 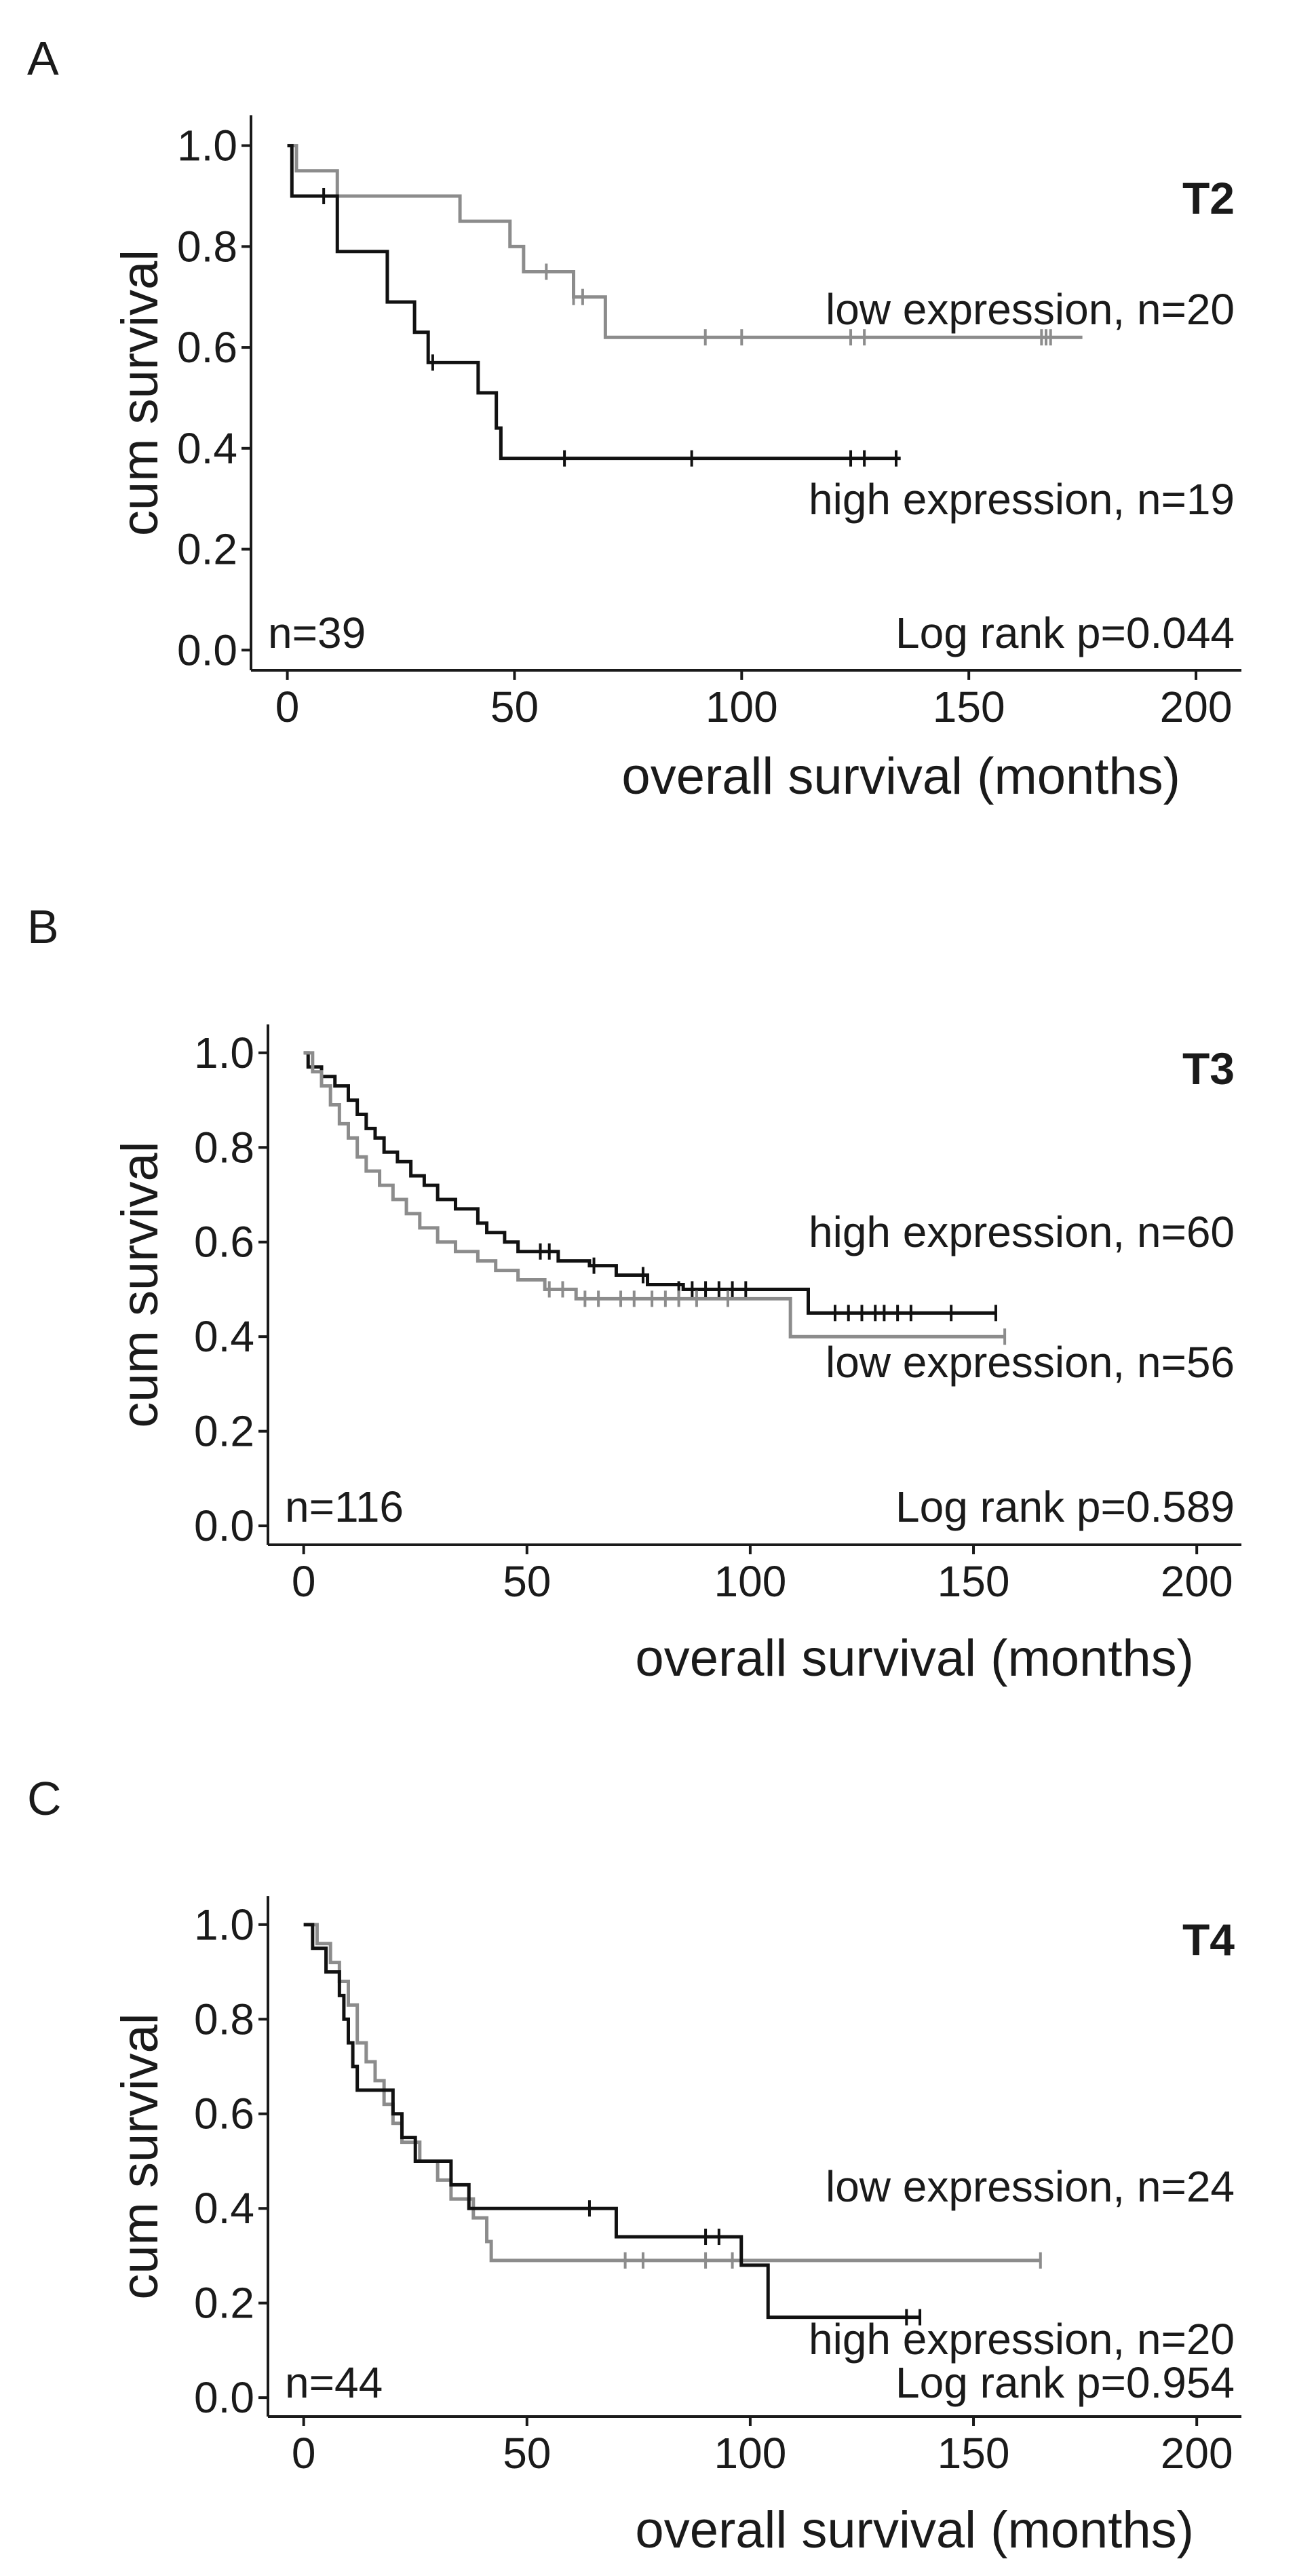 What do you see at coordinates (1022, 1232) in the screenshot?
I see `series-label-high: high expression, n=60` at bounding box center [1022, 1232].